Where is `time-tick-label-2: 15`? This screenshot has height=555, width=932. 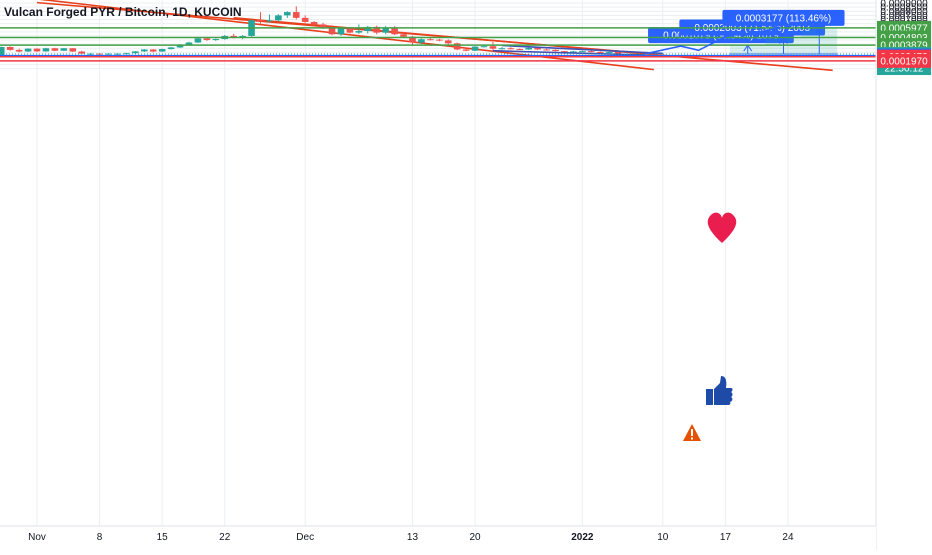
time-tick-label-2: 15 is located at coordinates (163, 537).